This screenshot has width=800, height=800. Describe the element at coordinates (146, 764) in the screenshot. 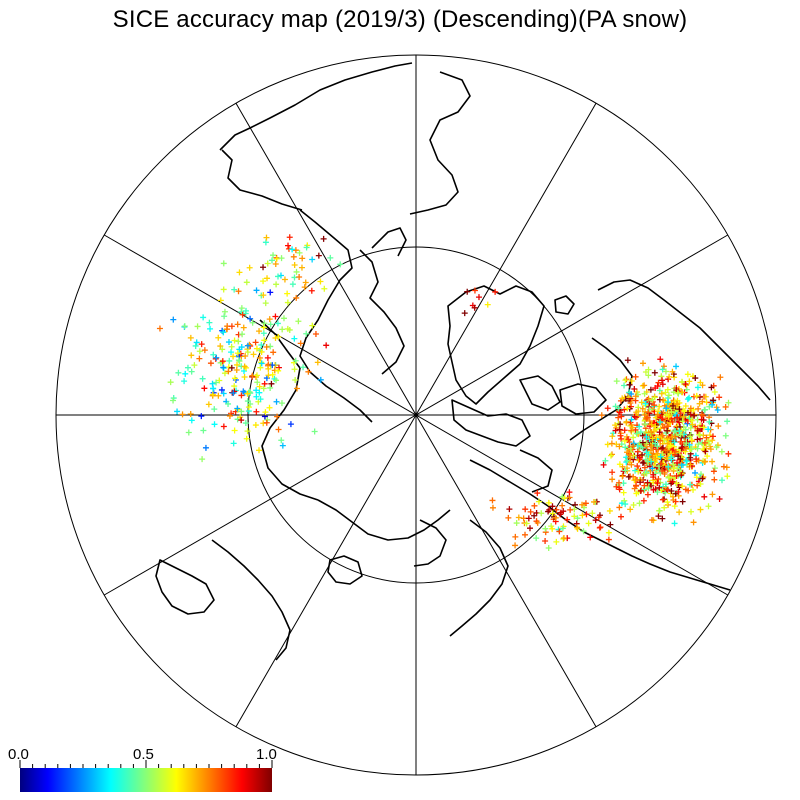

I see `colorbar-ticks` at that location.